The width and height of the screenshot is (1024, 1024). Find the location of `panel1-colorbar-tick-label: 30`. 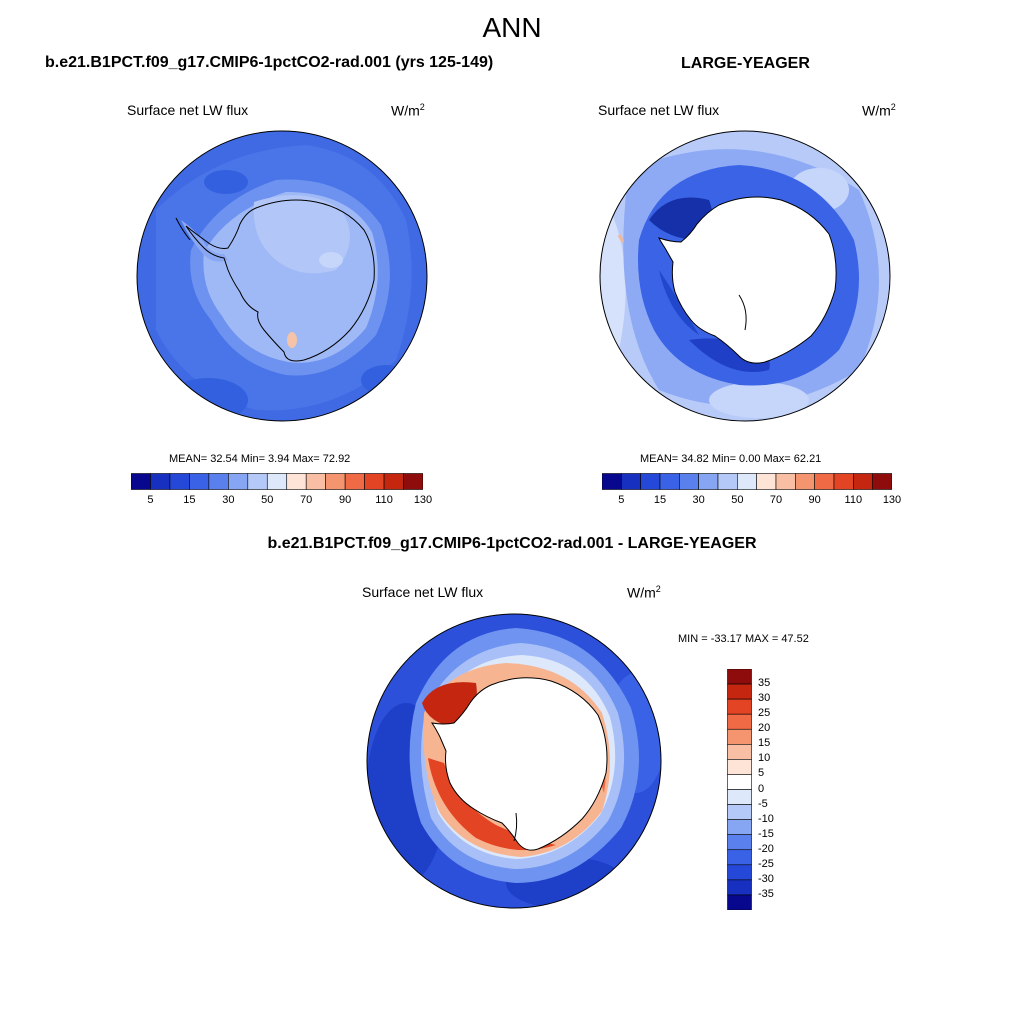

panel1-colorbar-tick-label: 30 is located at coordinates (228, 500).